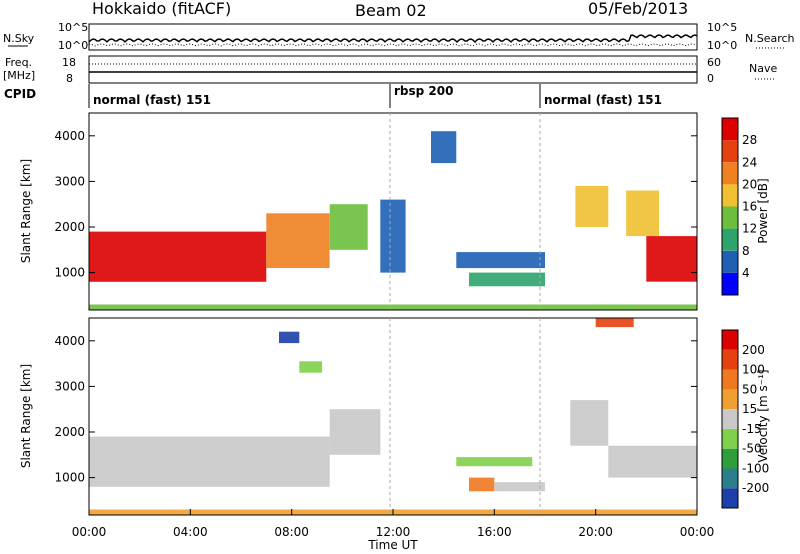  What do you see at coordinates (423, 91) in the screenshot?
I see `cpid-segment-1: rbsp 200` at bounding box center [423, 91].